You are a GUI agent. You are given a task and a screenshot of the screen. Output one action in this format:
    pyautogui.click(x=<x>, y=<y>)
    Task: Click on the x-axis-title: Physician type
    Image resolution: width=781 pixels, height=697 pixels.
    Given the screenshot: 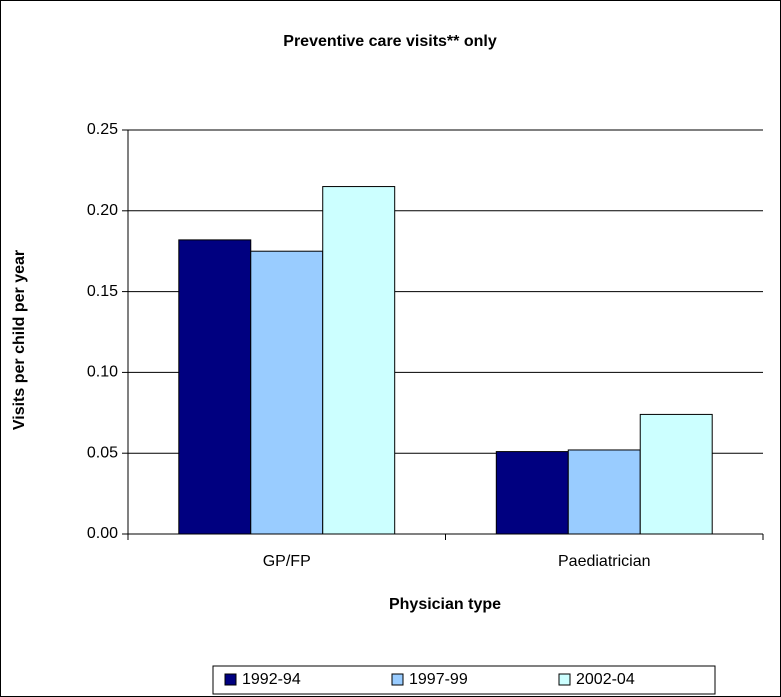 What is the action you would take?
    pyautogui.click(x=445, y=604)
    